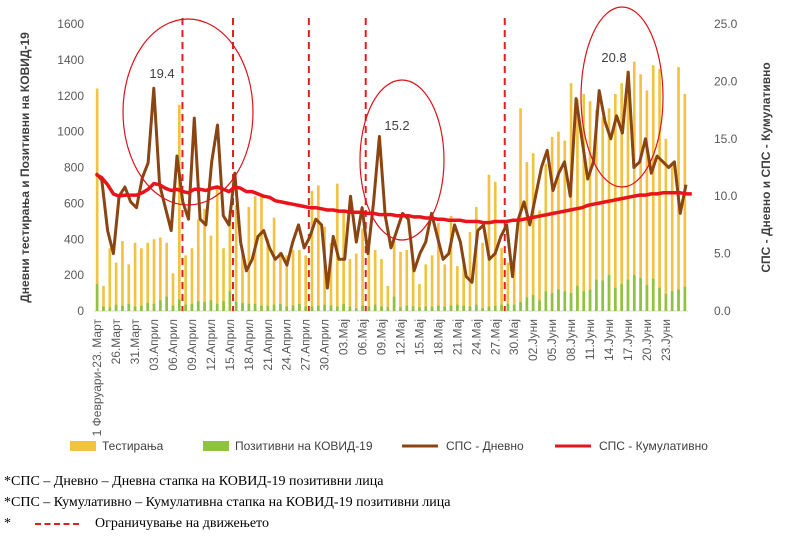 The height and width of the screenshot is (541, 792). What do you see at coordinates (438, 337) in the screenshot?
I see `x-tick-label: 18.Мај` at bounding box center [438, 337].